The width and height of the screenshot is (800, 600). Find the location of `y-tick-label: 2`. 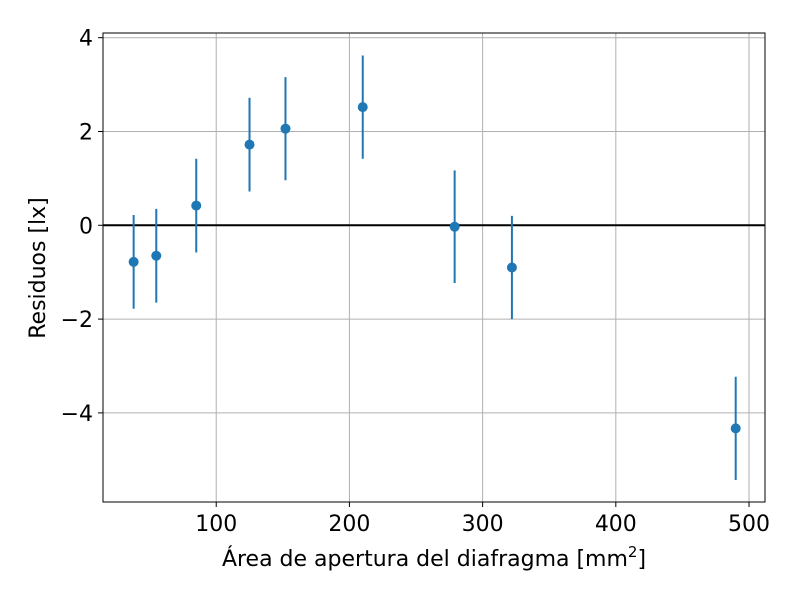

y-tick-label: 2 is located at coordinates (86, 132).